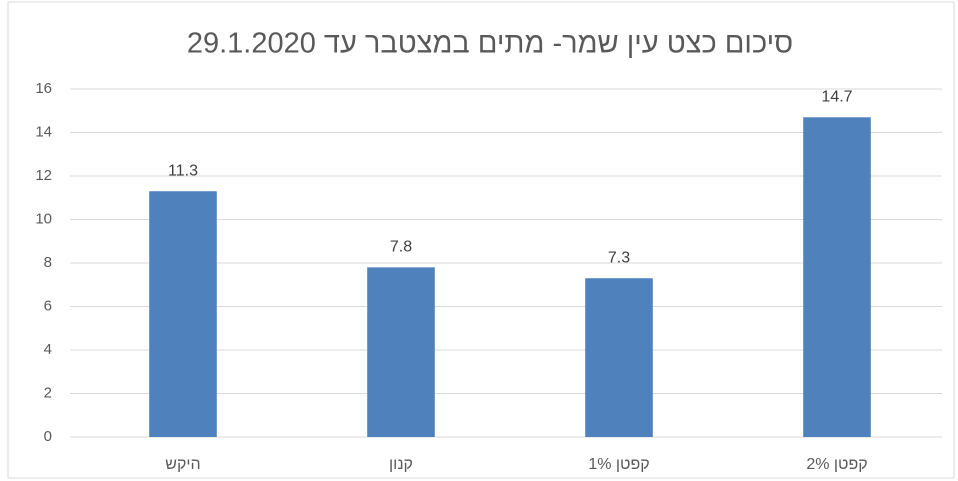  What do you see at coordinates (48, 392) in the screenshot?
I see `y-tick-label: 2` at bounding box center [48, 392].